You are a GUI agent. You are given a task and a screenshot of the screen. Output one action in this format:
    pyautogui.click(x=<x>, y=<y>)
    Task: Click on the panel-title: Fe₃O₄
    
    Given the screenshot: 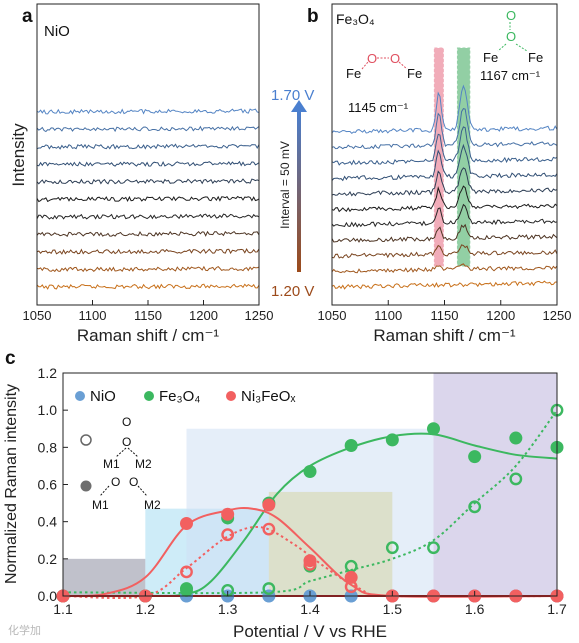 What is the action you would take?
    pyautogui.click(x=355, y=19)
    